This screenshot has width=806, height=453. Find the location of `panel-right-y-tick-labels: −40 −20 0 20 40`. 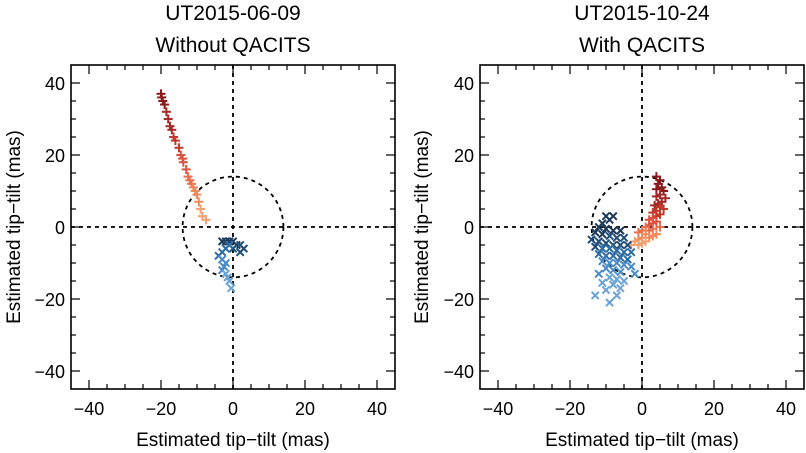

panel-right-y-tick-labels: −40 −20 0 20 40 is located at coordinates (458, 228).